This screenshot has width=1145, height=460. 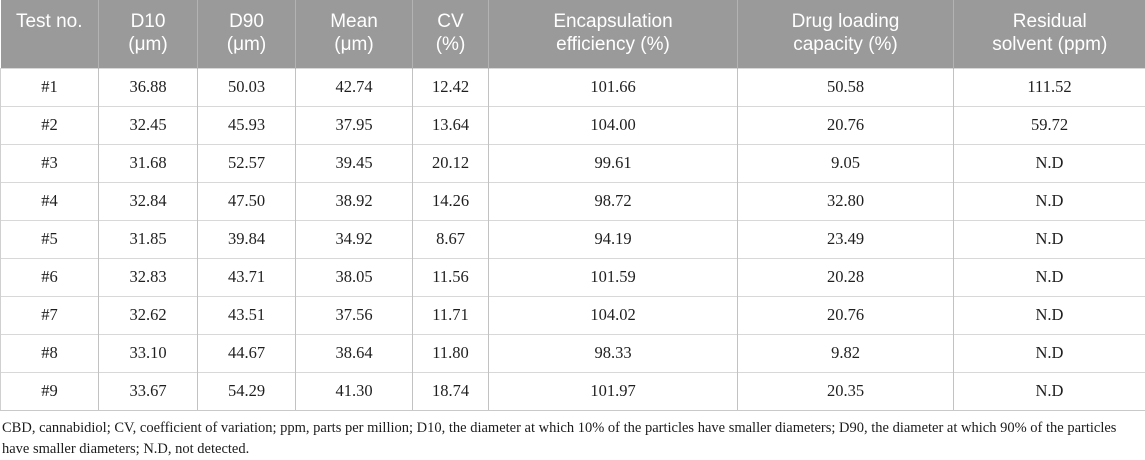 I want to click on table-row: #9 33.67 54.29 41.30 18.74 101.97 20.35 N.D, so click(x=572, y=391).